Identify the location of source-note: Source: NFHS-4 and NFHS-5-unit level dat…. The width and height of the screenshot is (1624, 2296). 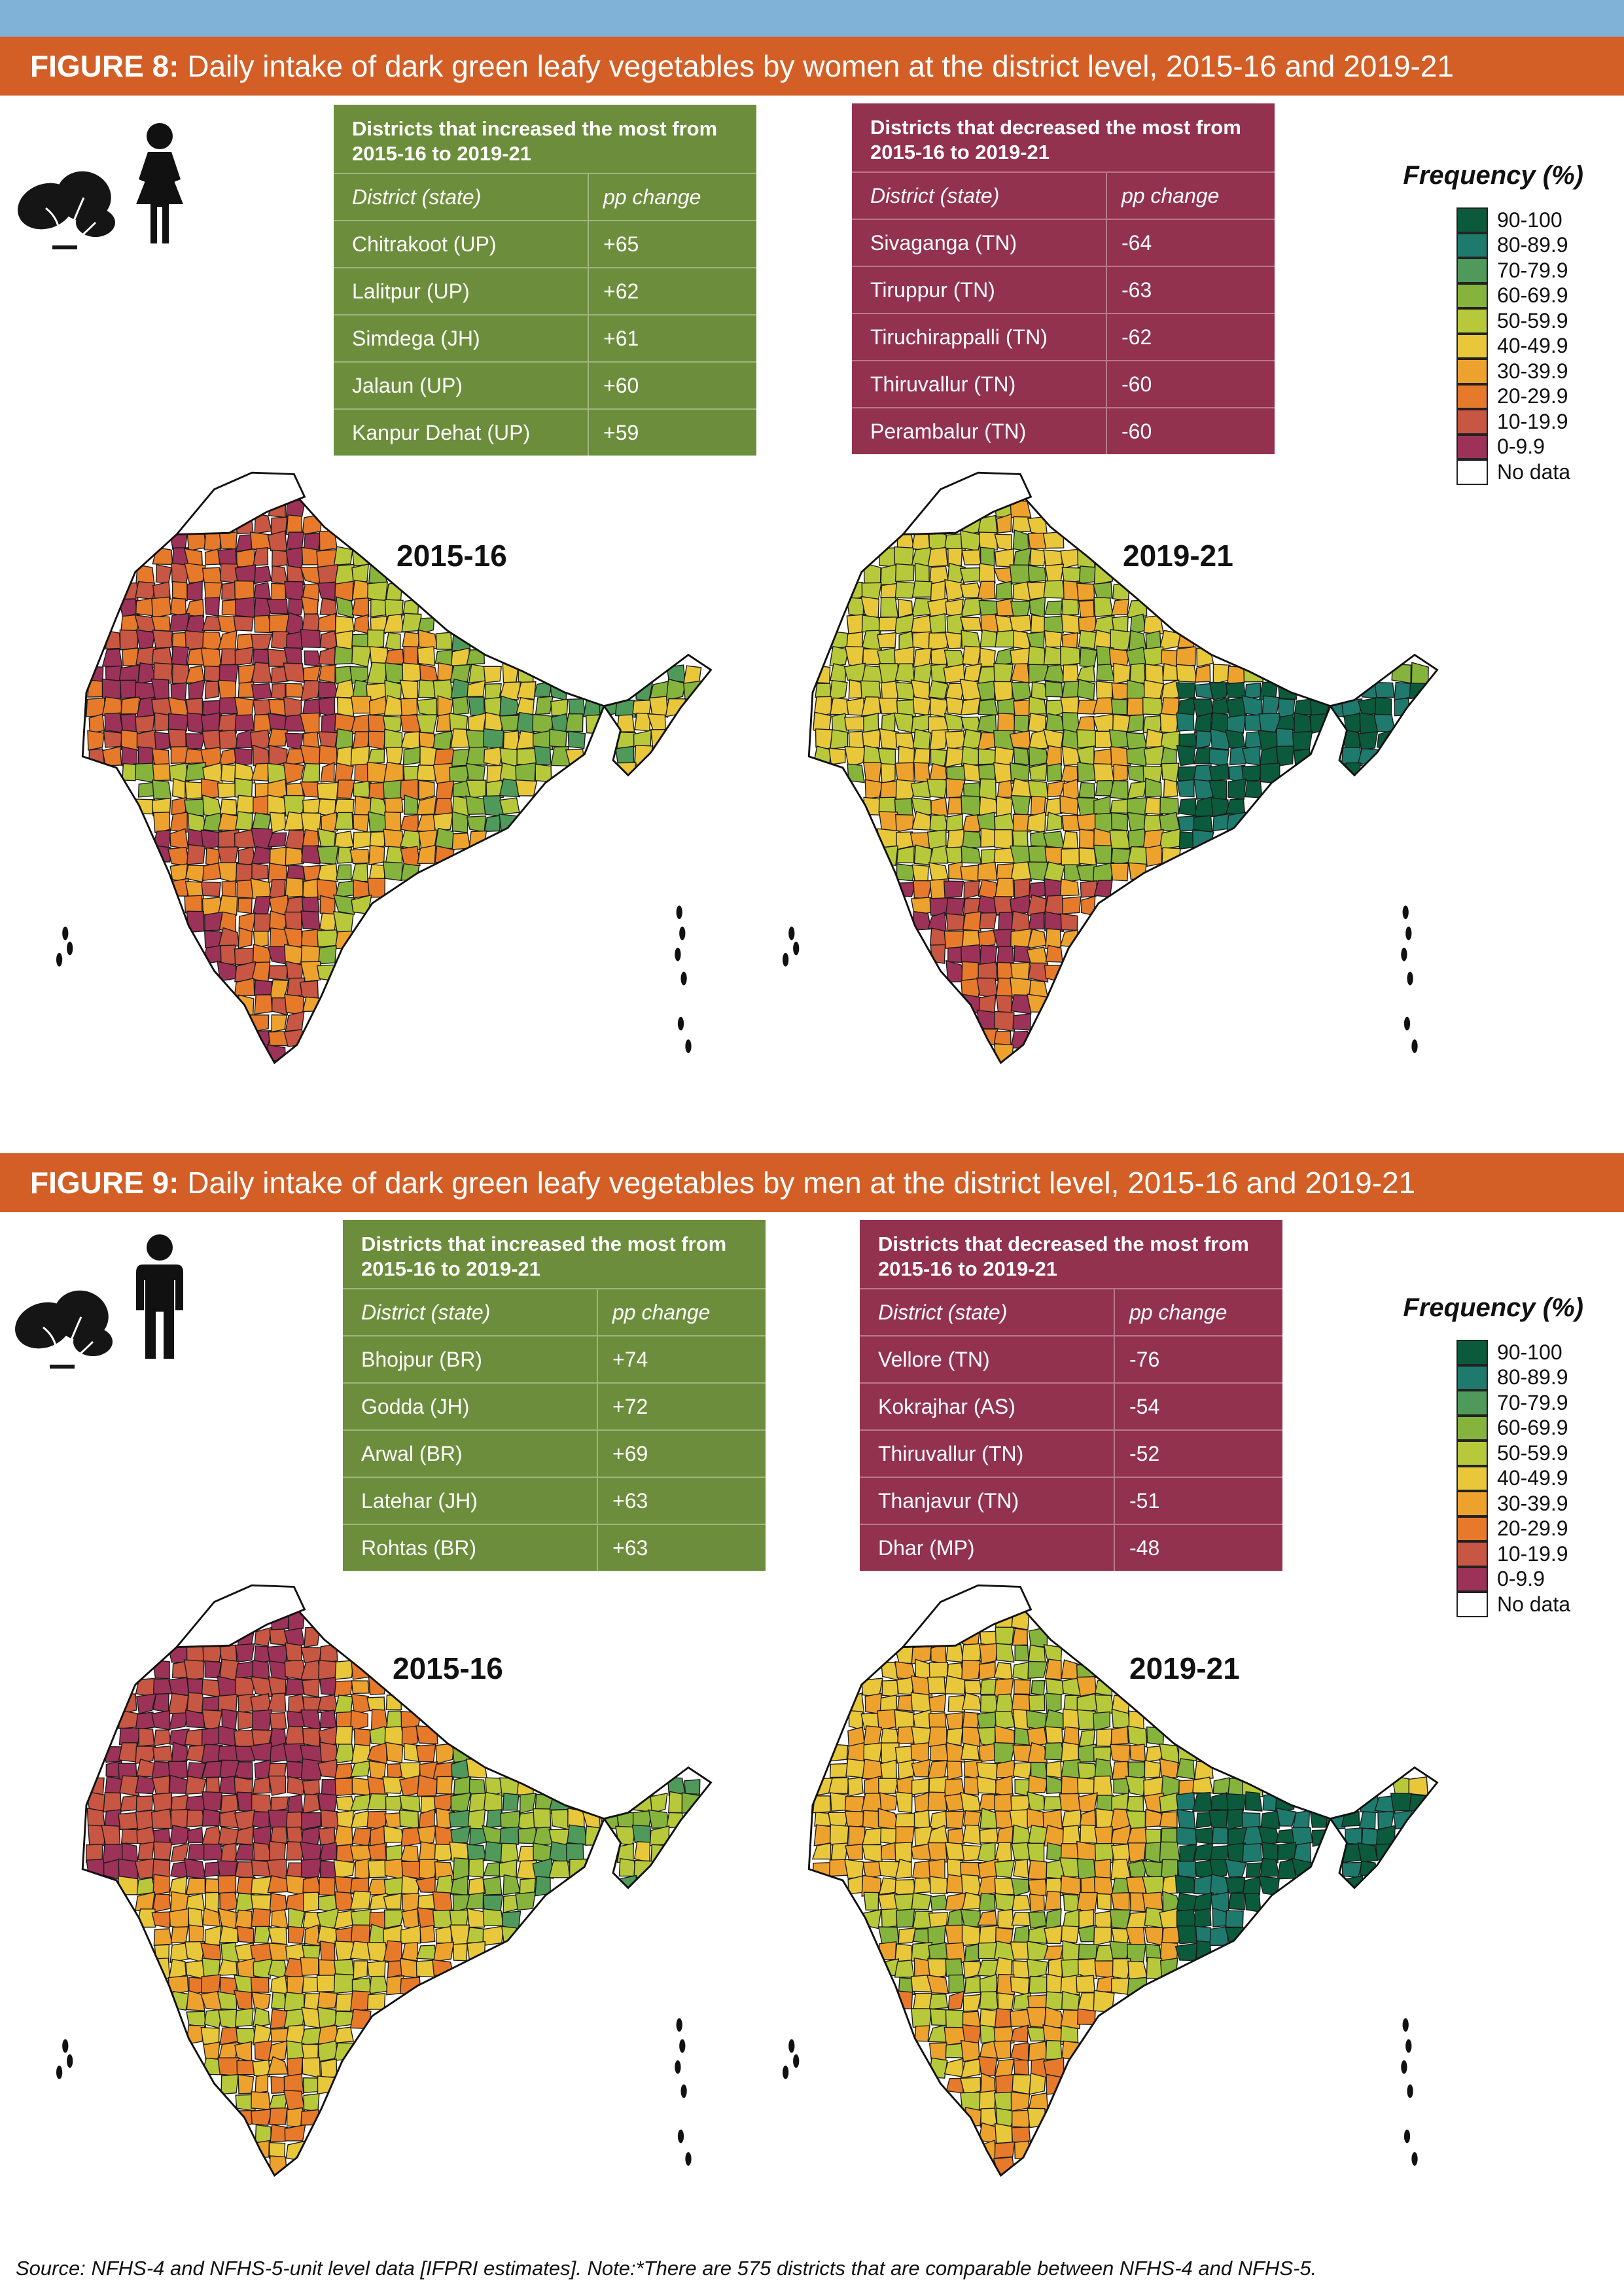
(666, 2268).